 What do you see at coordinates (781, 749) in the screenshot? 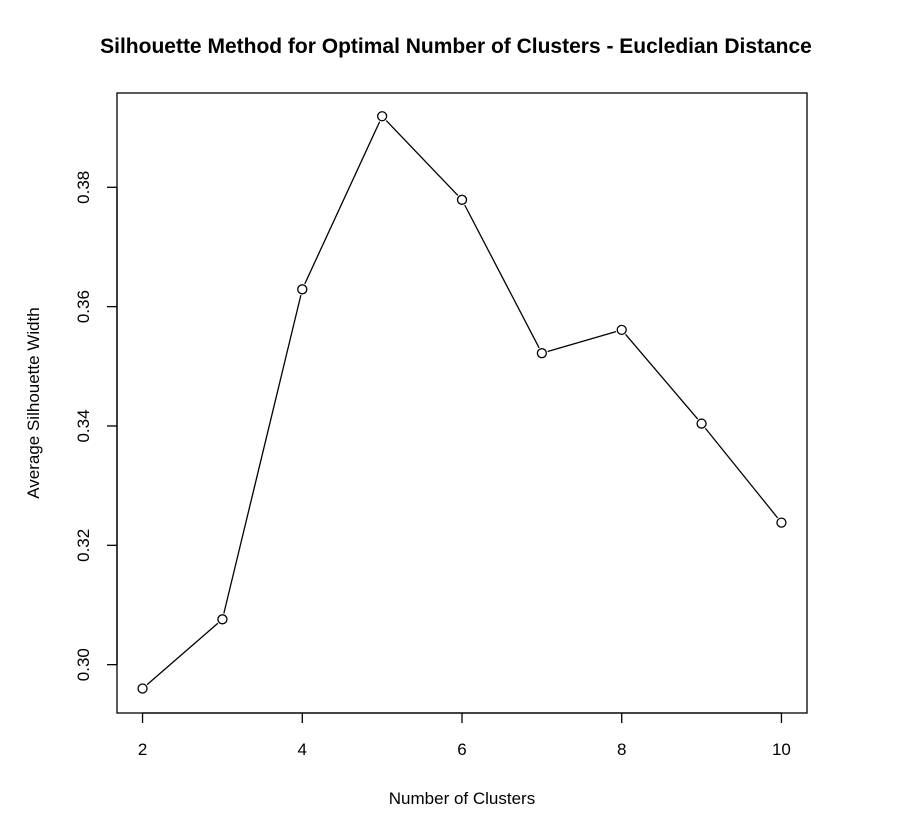
I see `x-tick-label: 10` at bounding box center [781, 749].